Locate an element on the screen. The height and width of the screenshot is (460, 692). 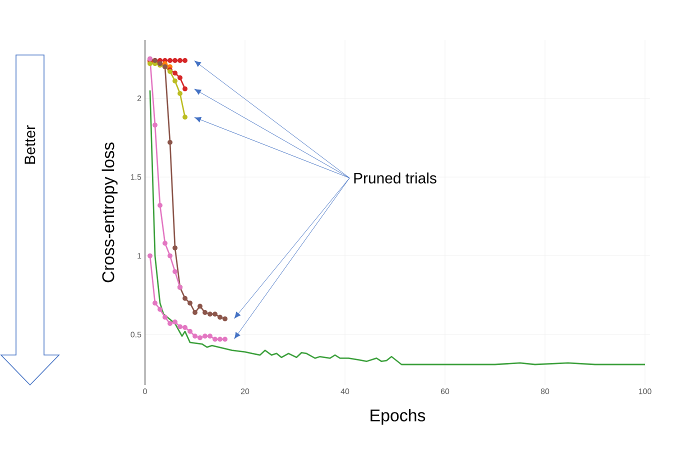
annotation: Pruned trials is located at coordinates (395, 178).